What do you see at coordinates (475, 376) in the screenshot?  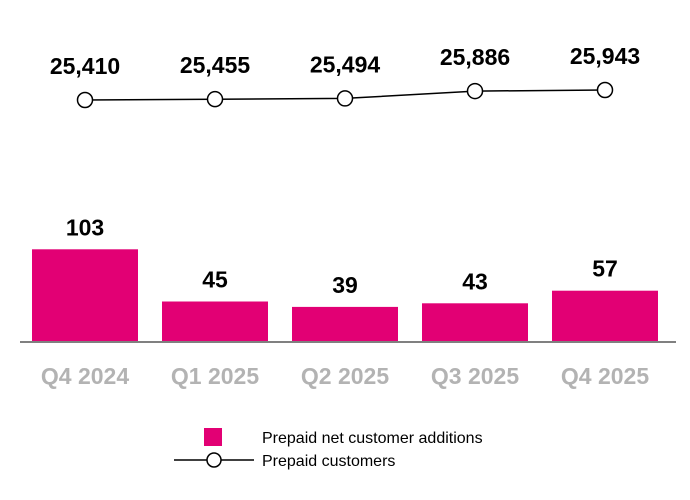 I see `x-tick-label: Q3 2025` at bounding box center [475, 376].